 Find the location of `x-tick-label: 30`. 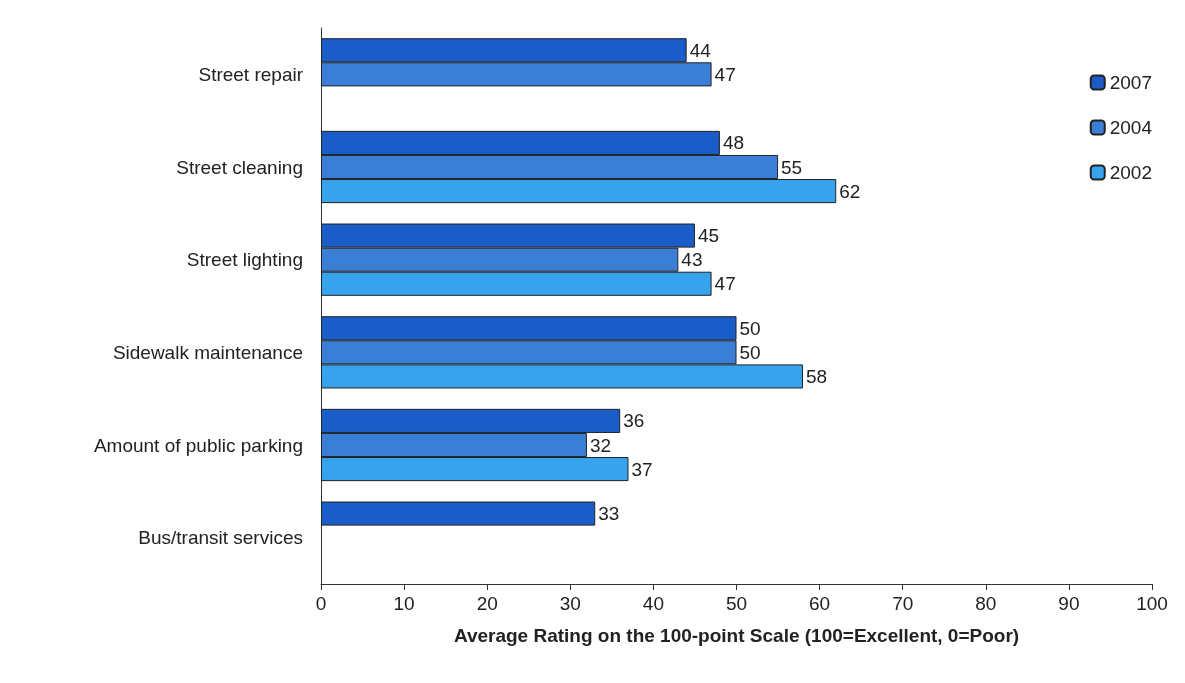

x-tick-label: 30 is located at coordinates (570, 603).